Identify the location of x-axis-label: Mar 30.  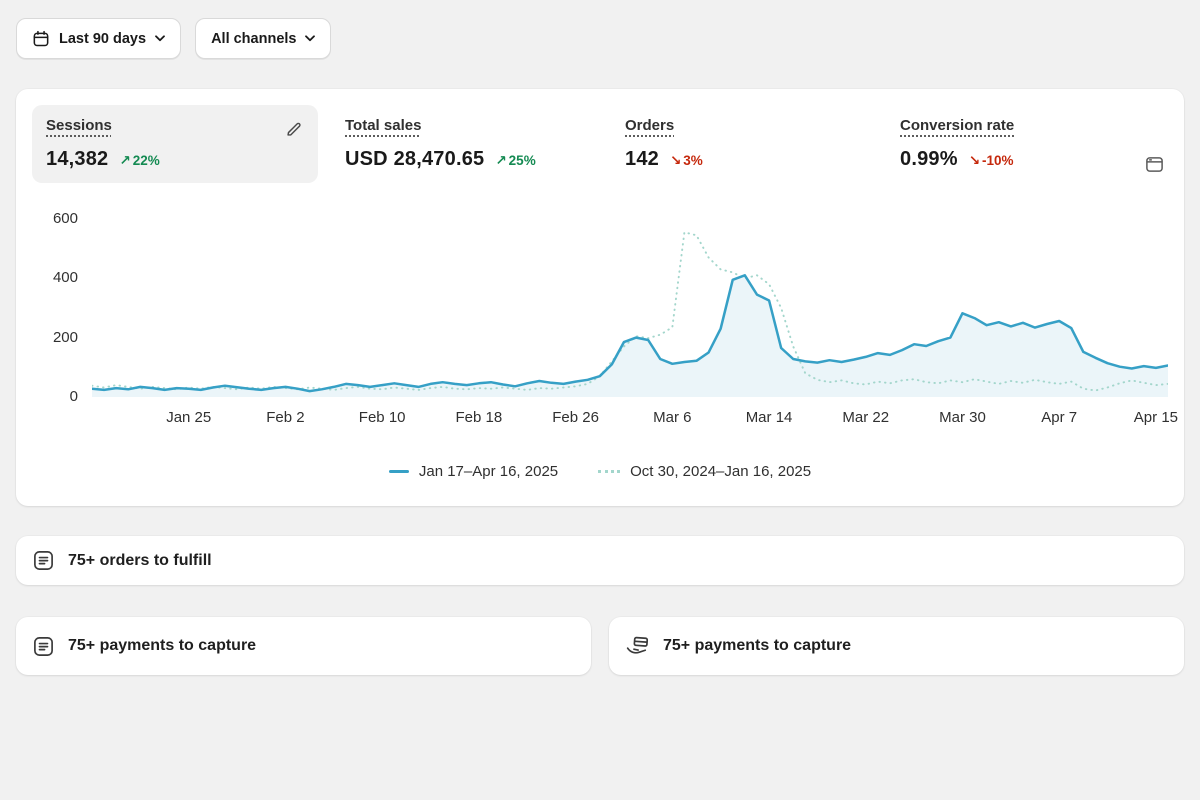
(962, 417).